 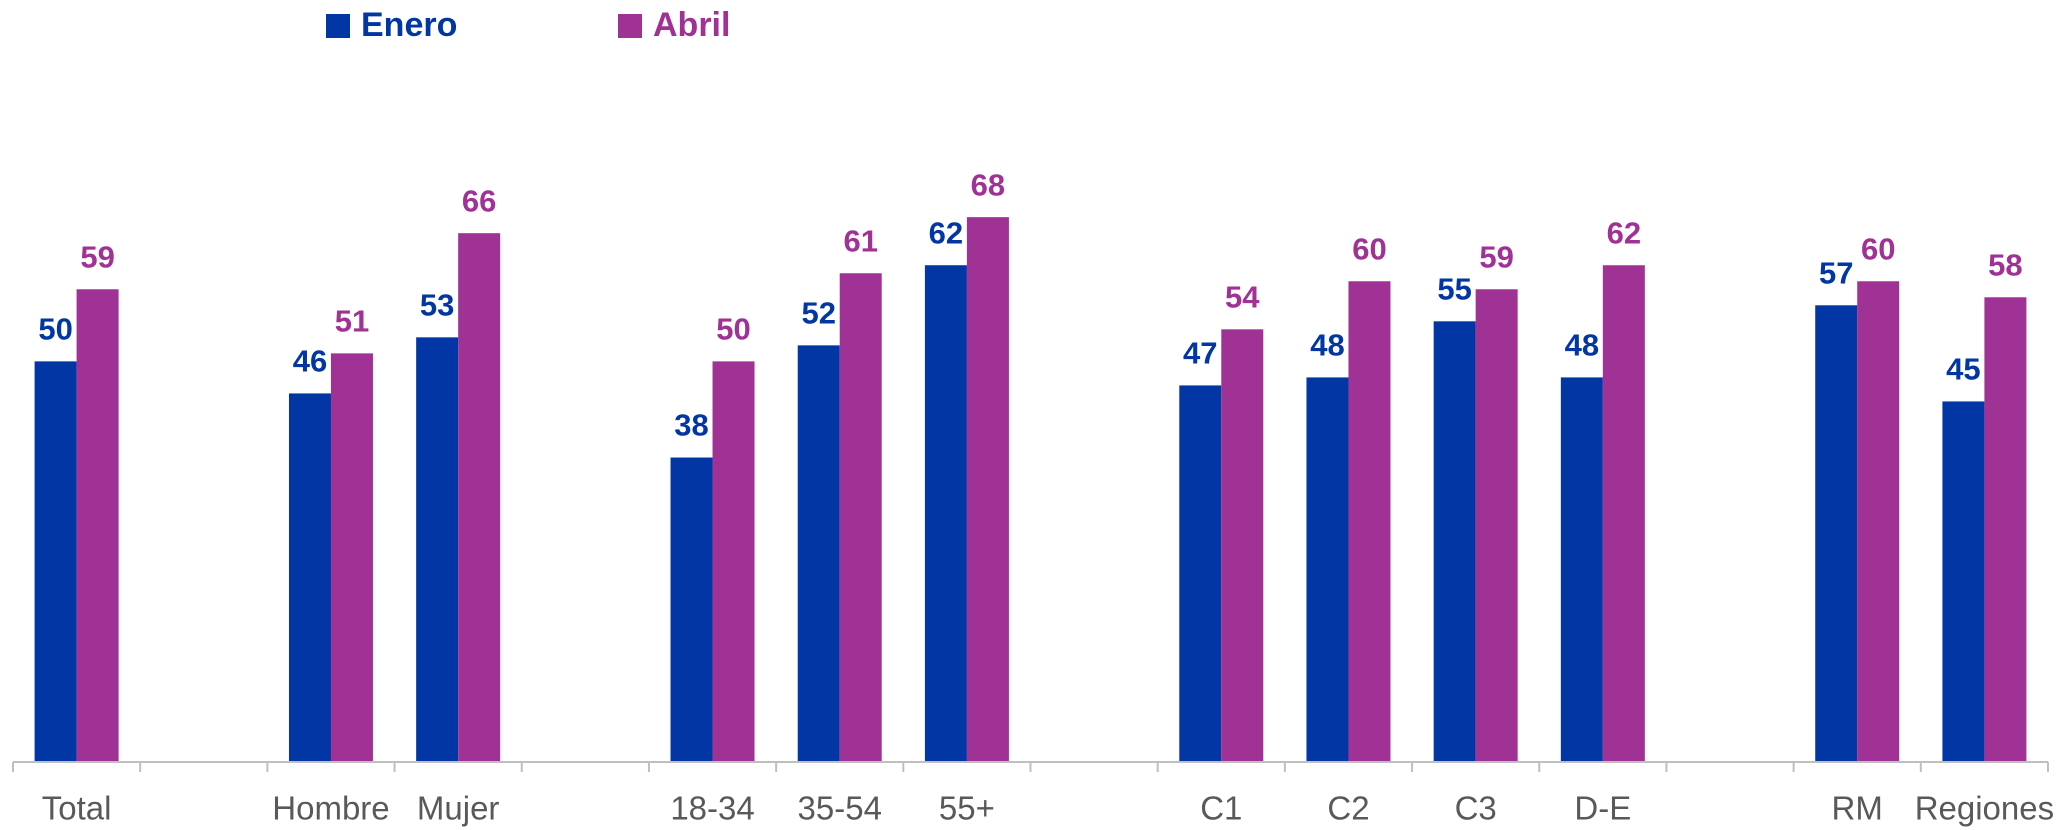 I want to click on data-label: 61, so click(x=860, y=240).